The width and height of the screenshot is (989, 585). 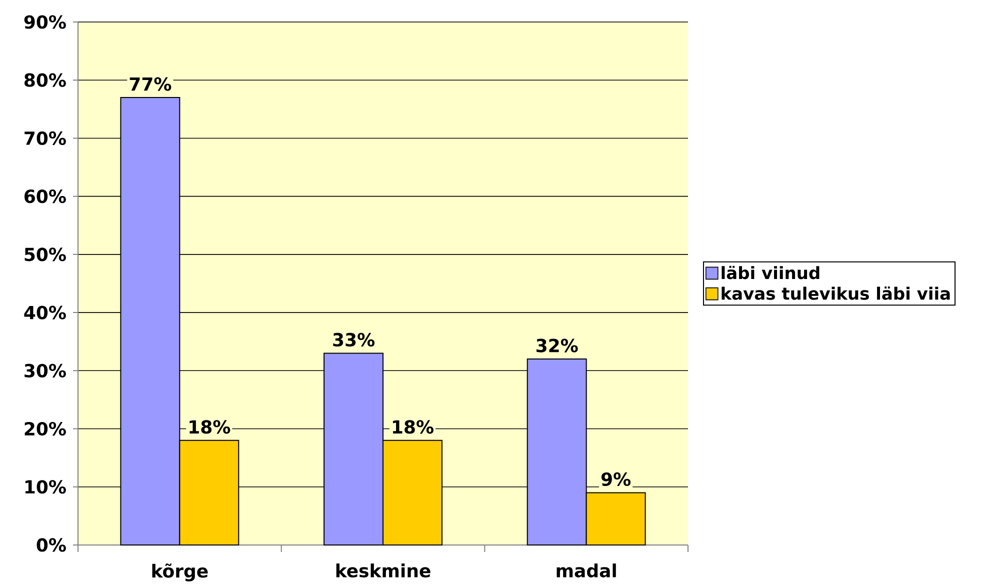 I want to click on y-tick-label: 40%, so click(x=45, y=313).